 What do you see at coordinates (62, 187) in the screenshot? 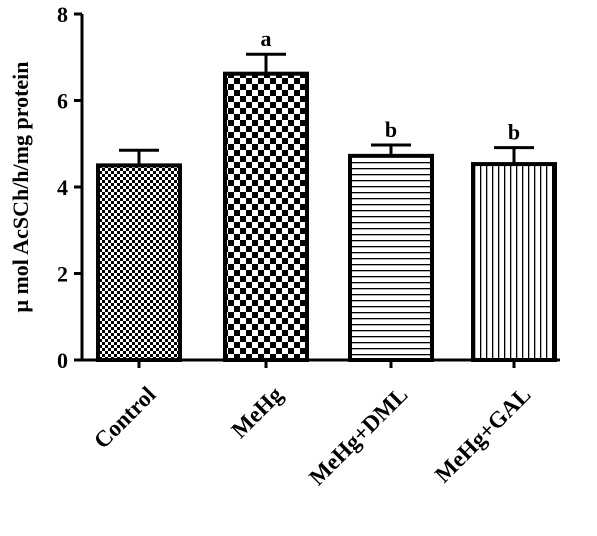
I see `y-tick-label: 4` at bounding box center [62, 187].